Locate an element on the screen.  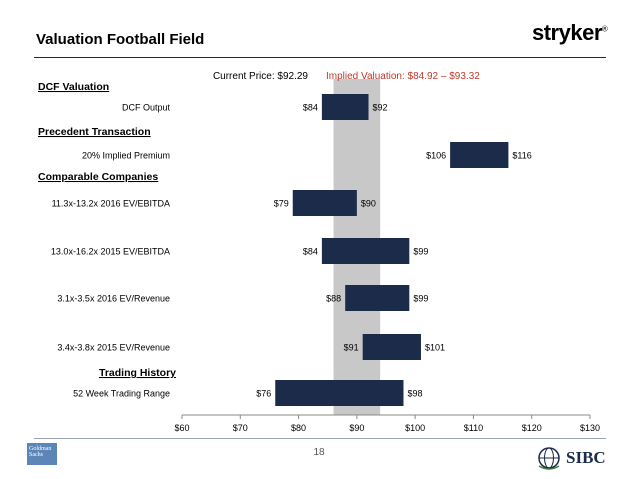
x-tick-label: $110 is located at coordinates (473, 428).